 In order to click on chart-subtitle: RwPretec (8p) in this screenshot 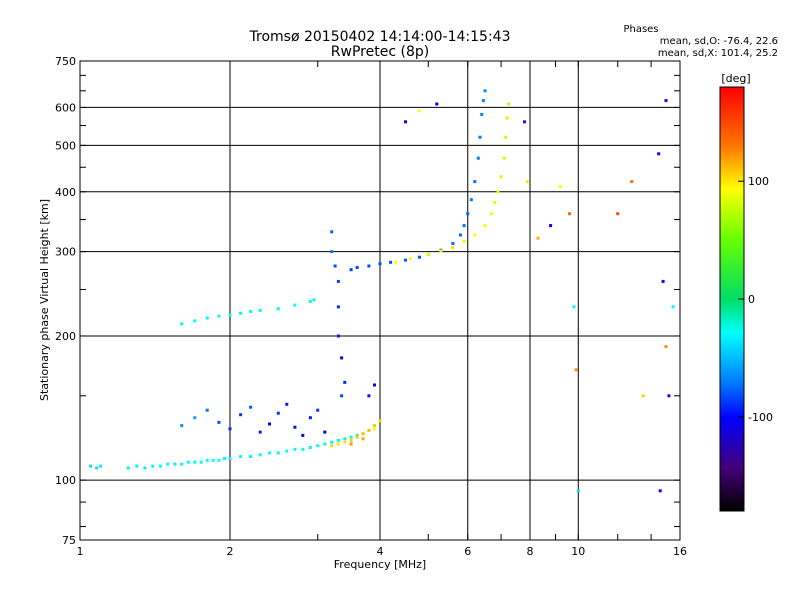, I will do `click(380, 52)`.